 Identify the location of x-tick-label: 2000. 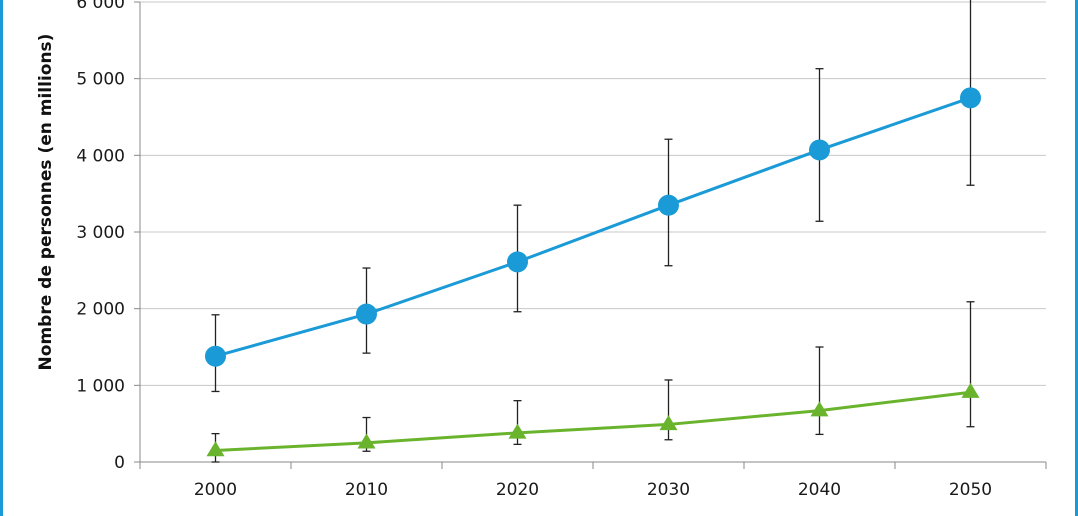
(215, 490).